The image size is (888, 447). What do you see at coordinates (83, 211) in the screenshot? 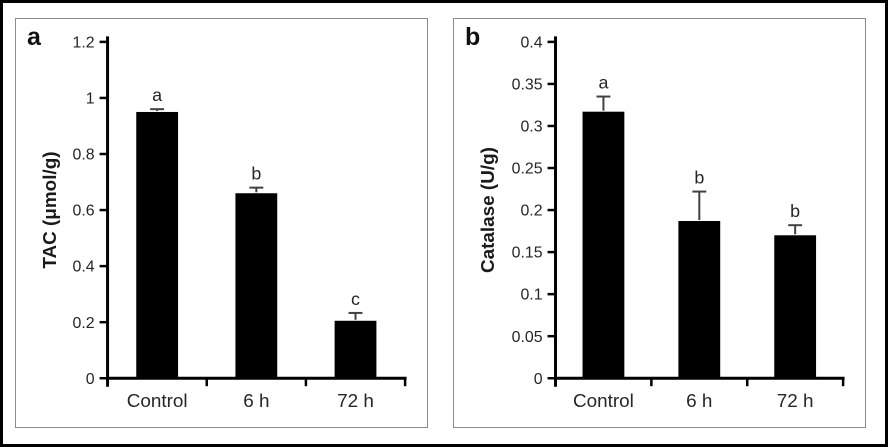
I see `y-tick-label: 0.6` at bounding box center [83, 211].